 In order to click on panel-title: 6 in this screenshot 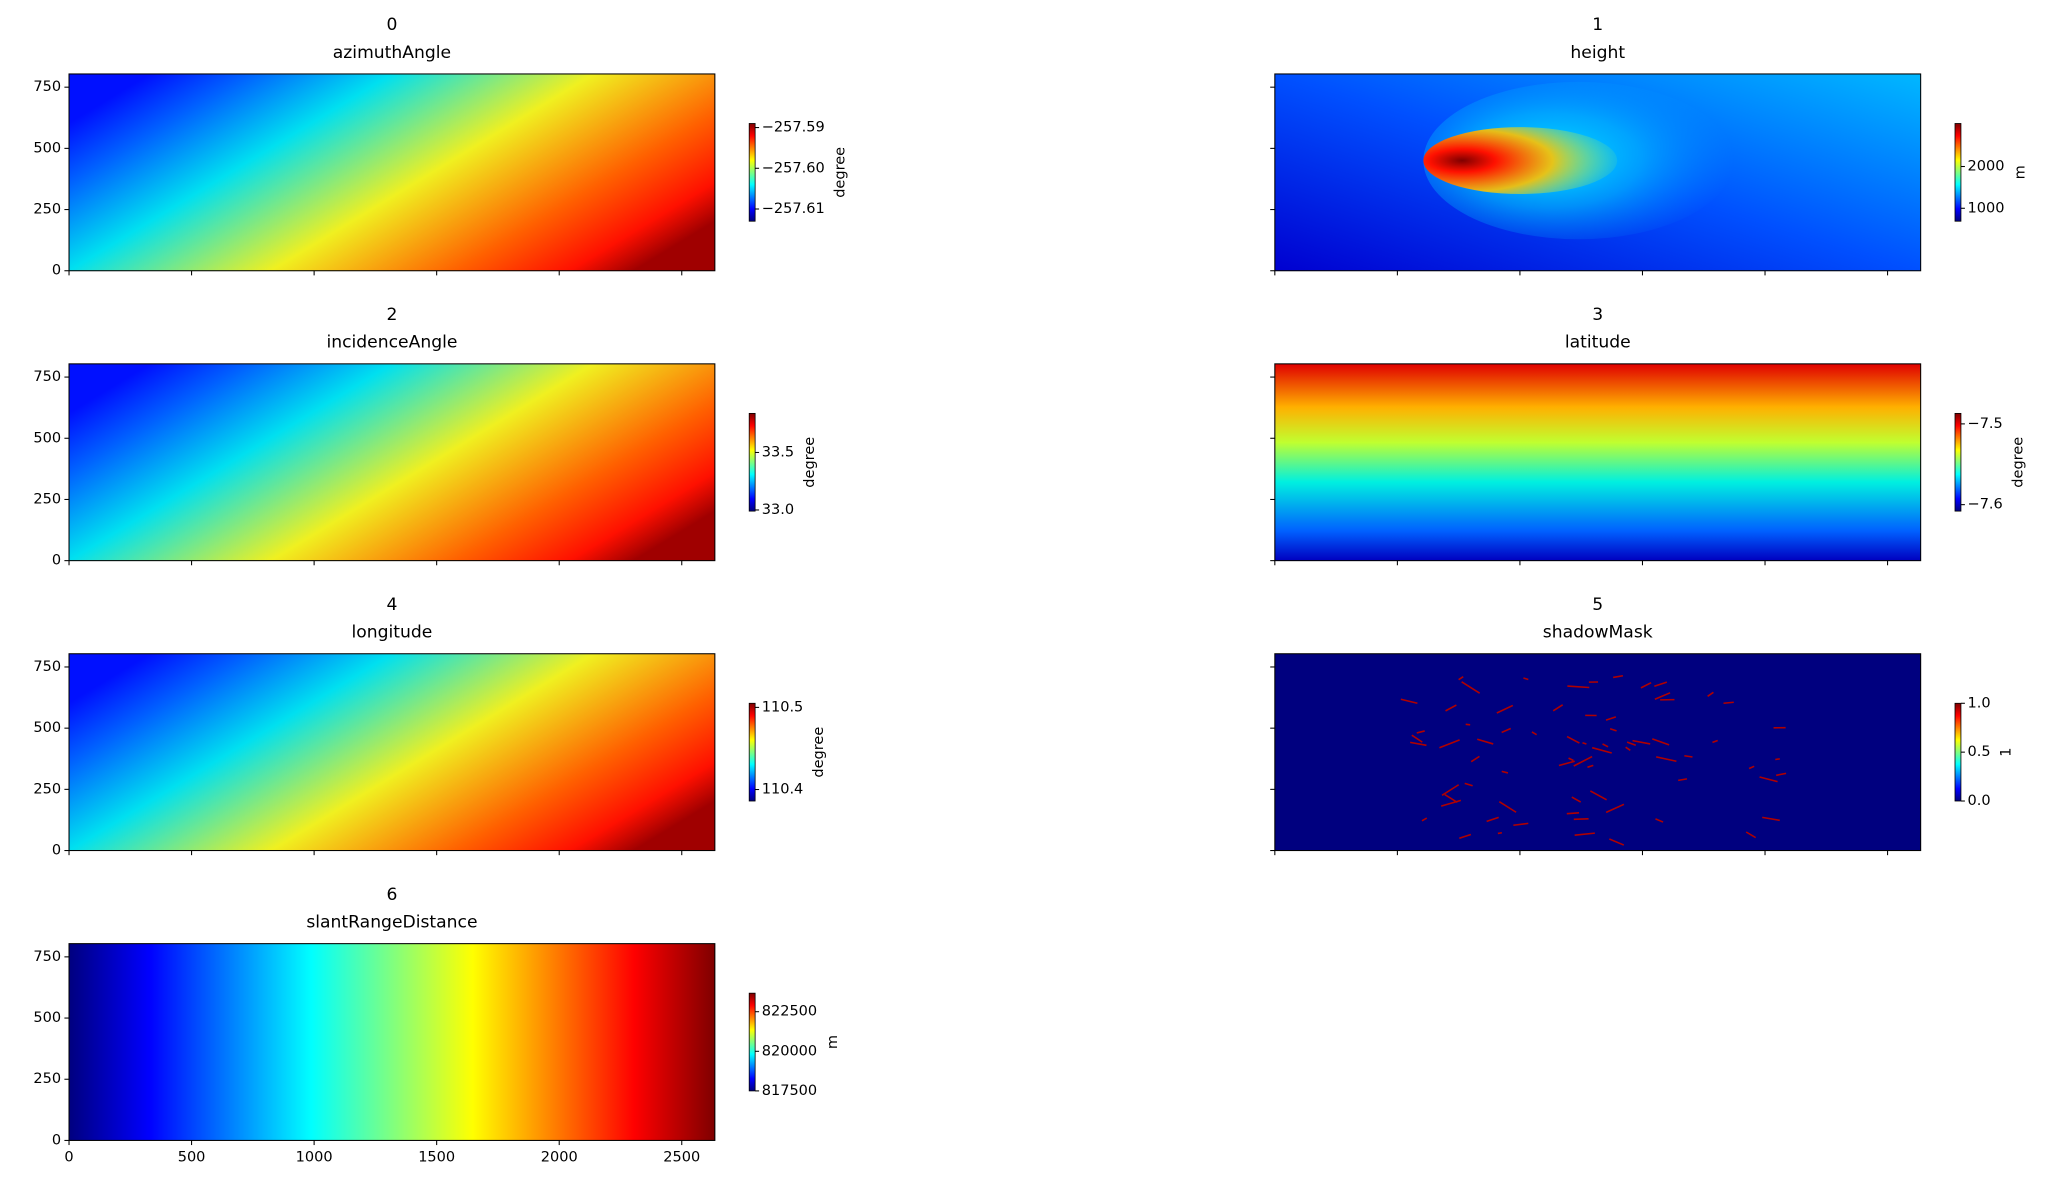, I will do `click(391, 895)`.